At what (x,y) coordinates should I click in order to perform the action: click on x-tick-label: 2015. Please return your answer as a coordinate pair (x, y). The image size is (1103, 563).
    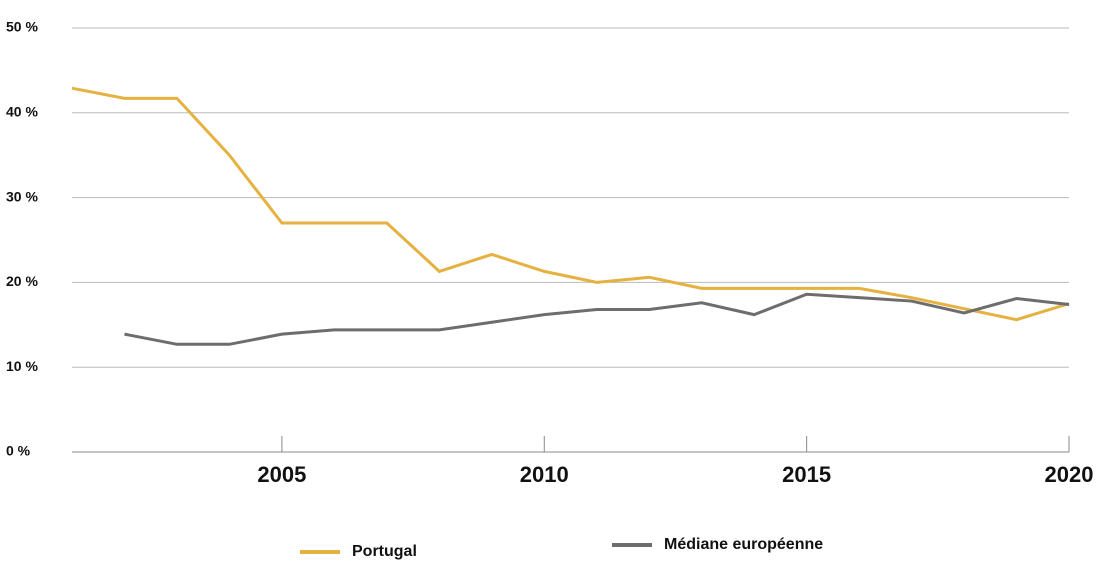
    Looking at the image, I should click on (806, 474).